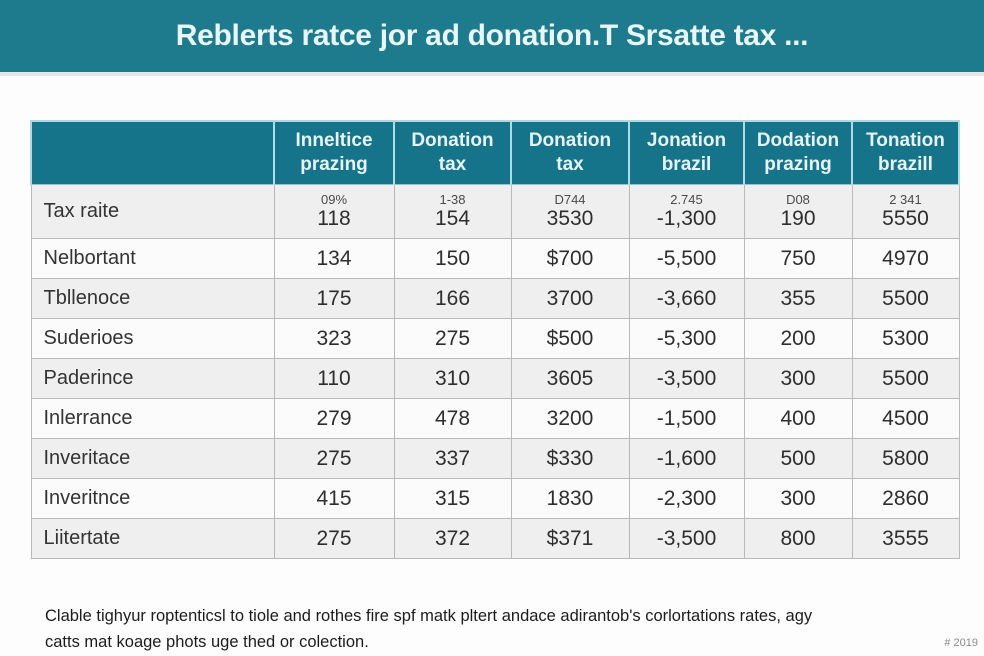 This screenshot has width=984, height=656. Describe the element at coordinates (905, 199) in the screenshot. I see `cell-sub-value: 2 341` at that location.